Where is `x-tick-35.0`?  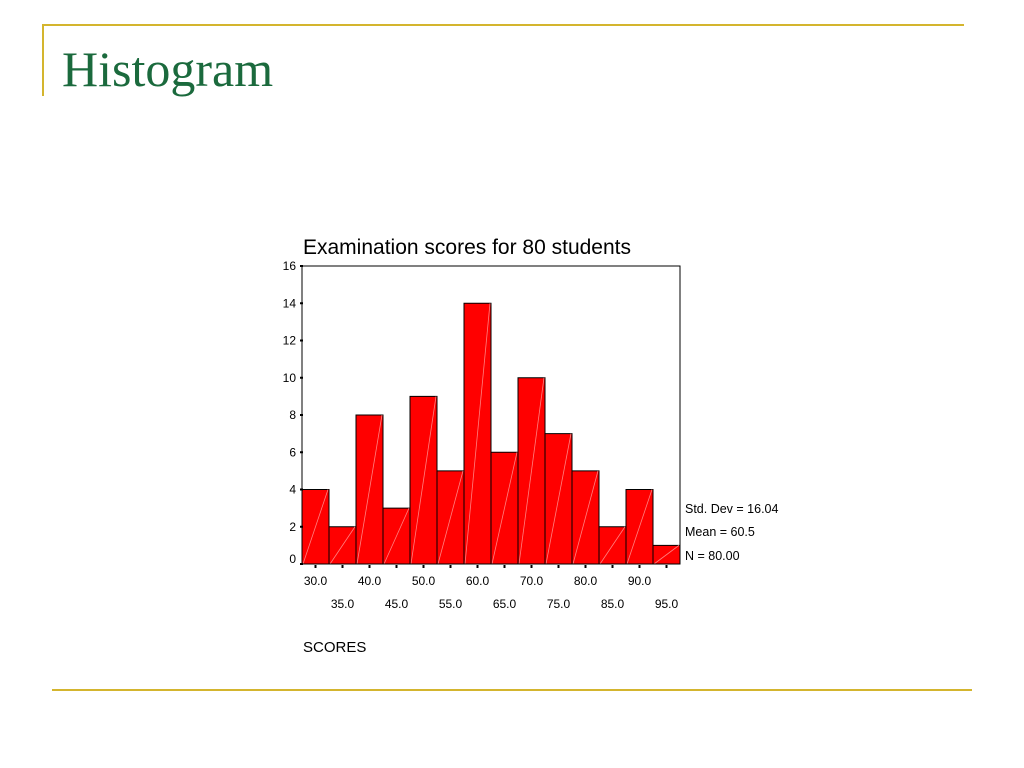
x-tick-35.0 is located at coordinates (342, 566).